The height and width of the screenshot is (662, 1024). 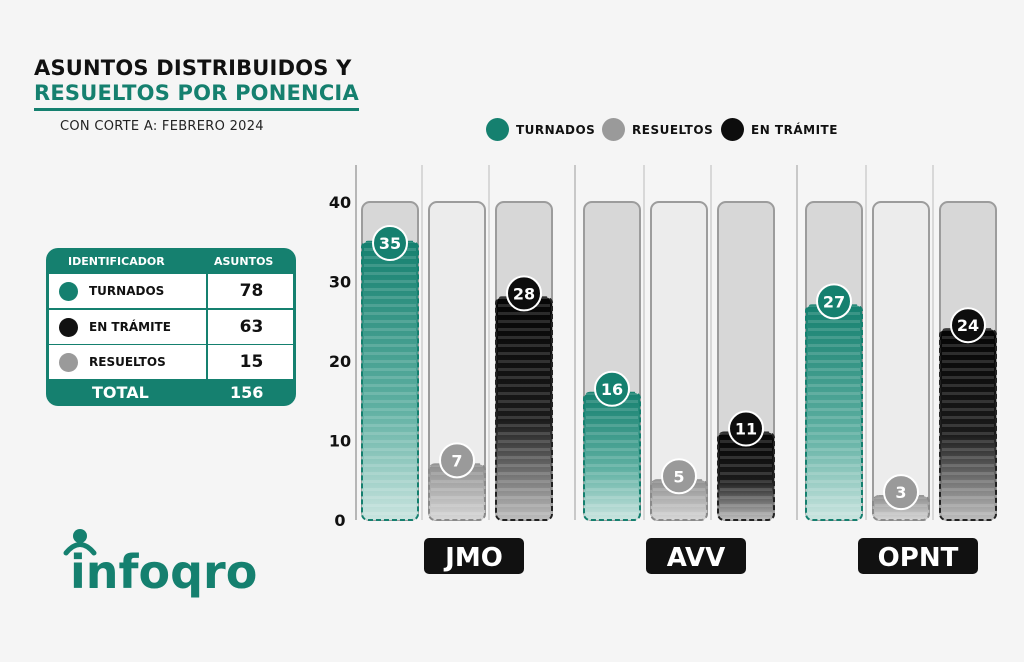 I want to click on table-header: IDENTIFICADOR ASUNTOS, so click(x=171, y=261).